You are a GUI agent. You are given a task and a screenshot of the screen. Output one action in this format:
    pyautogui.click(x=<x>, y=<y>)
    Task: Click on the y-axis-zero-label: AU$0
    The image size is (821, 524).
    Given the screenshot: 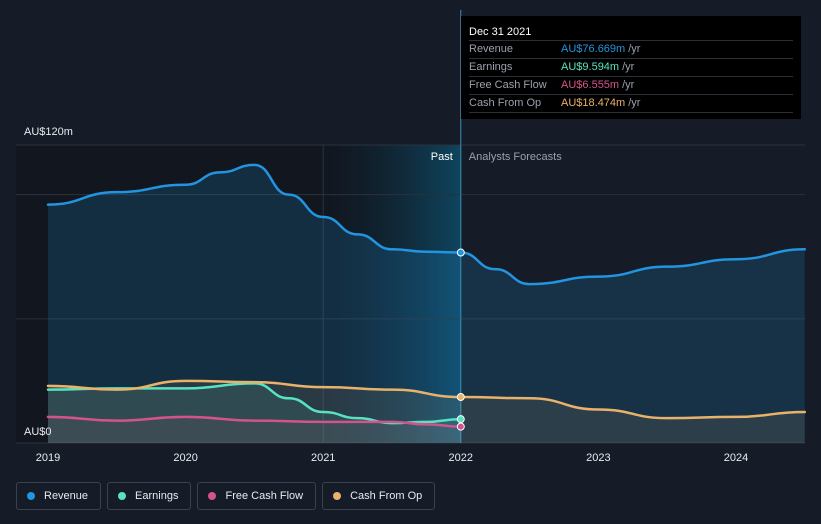 What is the action you would take?
    pyautogui.click(x=38, y=432)
    